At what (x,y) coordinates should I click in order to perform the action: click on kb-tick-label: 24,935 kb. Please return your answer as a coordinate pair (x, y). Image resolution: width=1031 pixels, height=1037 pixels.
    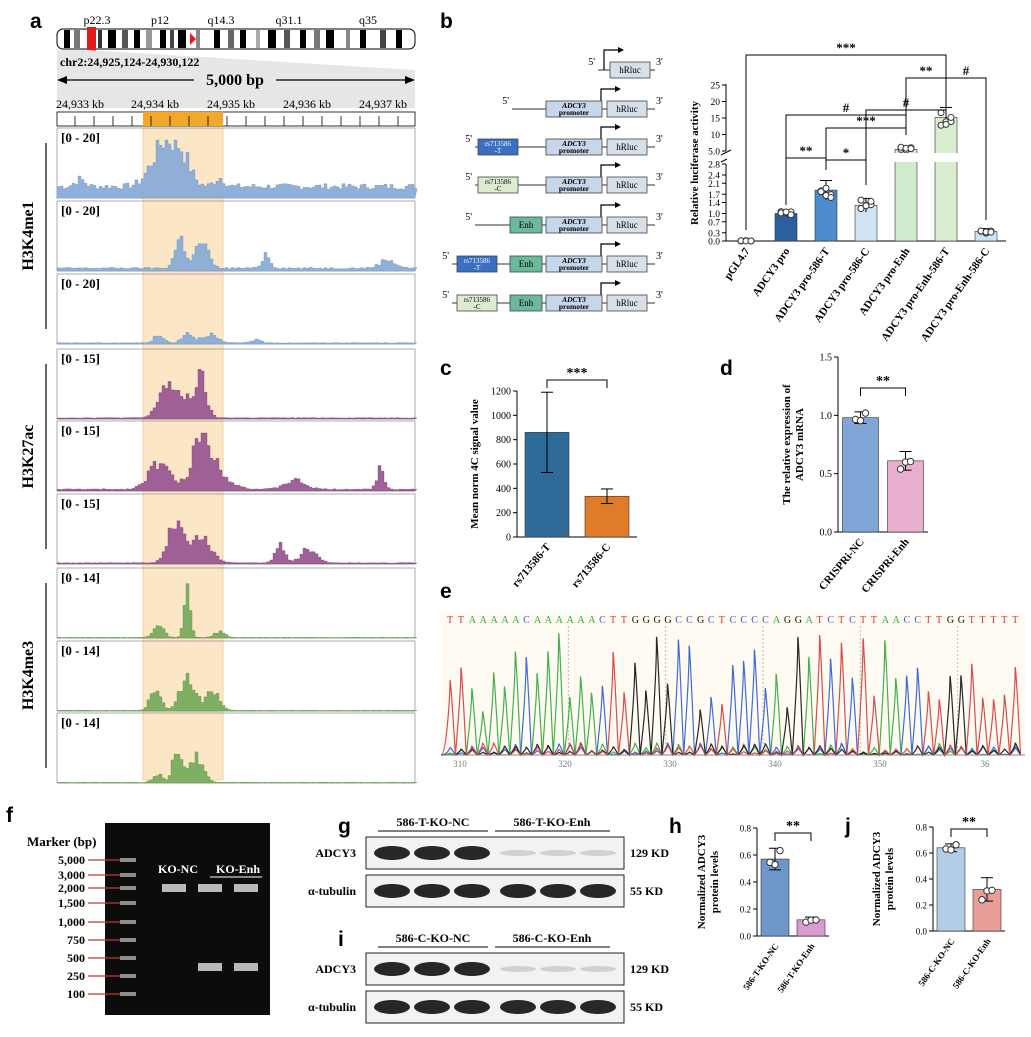
    Looking at the image, I should click on (231, 104).